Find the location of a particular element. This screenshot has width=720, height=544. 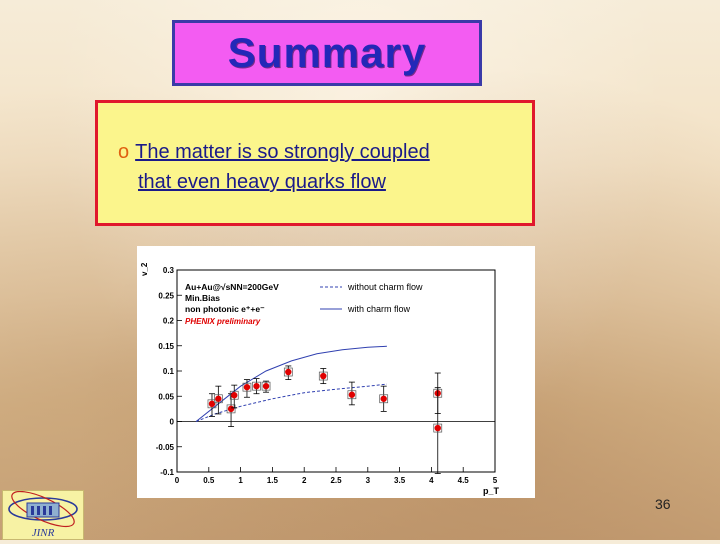

legend-label: without charm flow is located at coordinates (385, 287).